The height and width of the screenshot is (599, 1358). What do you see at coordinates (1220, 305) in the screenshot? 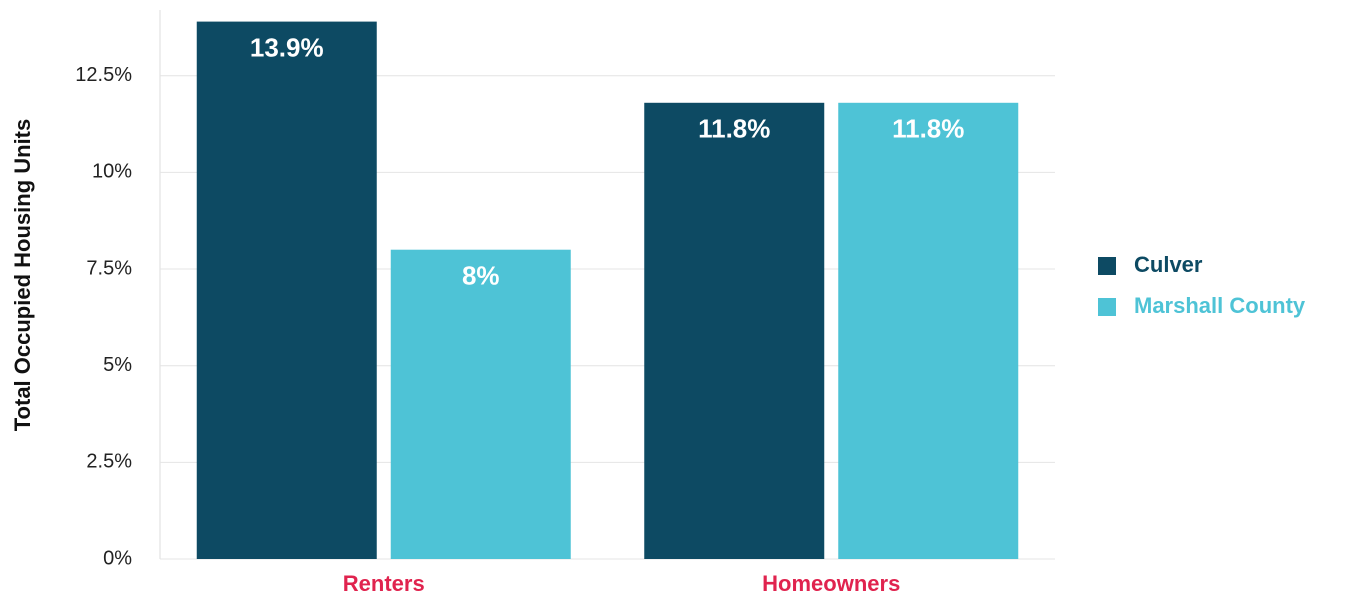
I see `legend-label: Marshall County` at bounding box center [1220, 305].